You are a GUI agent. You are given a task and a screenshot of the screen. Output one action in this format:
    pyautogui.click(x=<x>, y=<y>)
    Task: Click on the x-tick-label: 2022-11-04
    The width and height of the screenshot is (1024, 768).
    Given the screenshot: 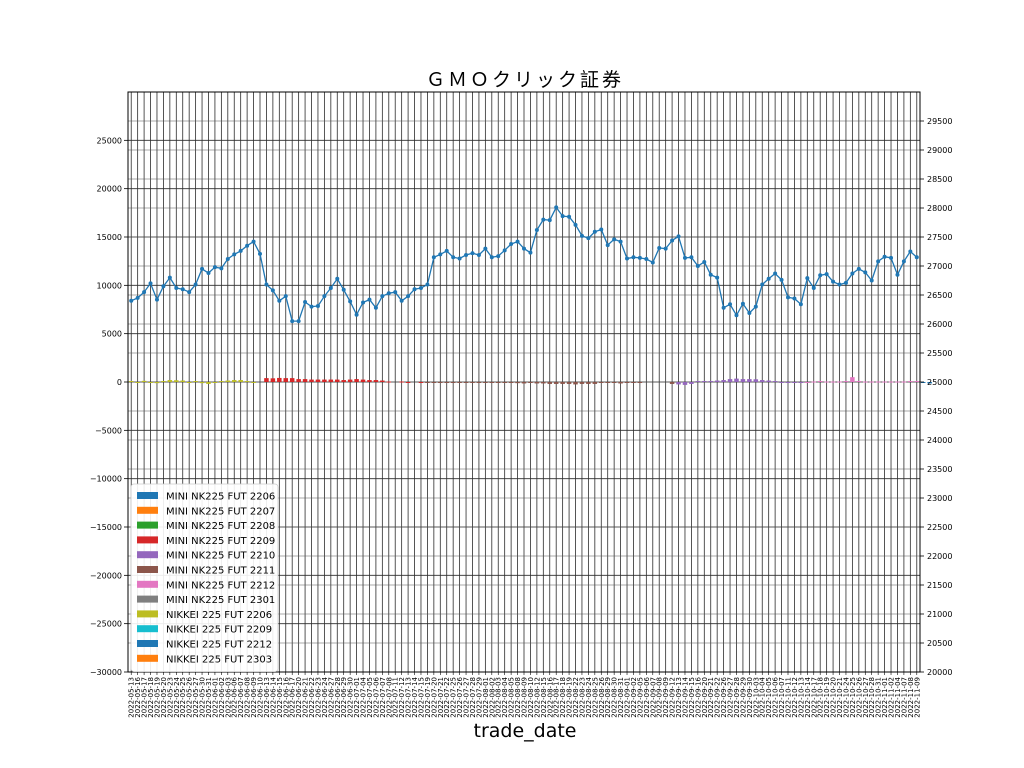 What is the action you would take?
    pyautogui.click(x=898, y=696)
    